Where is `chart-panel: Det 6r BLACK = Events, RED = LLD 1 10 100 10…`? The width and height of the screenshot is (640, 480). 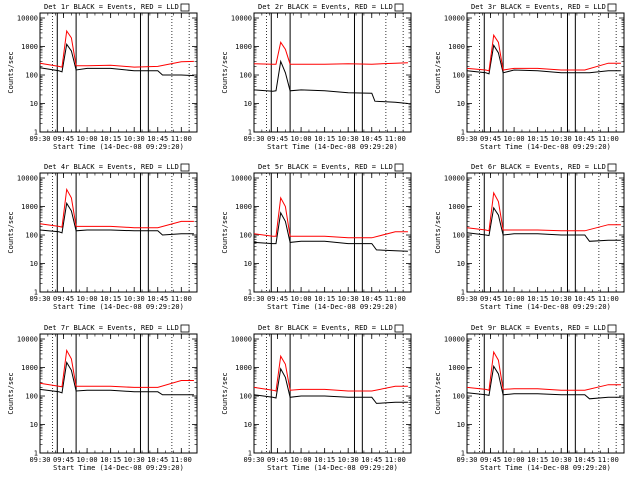
chart-panel: Det 6r BLACK = Events, RED = LLD 1 10 100 10… is located at coordinates (529, 237).